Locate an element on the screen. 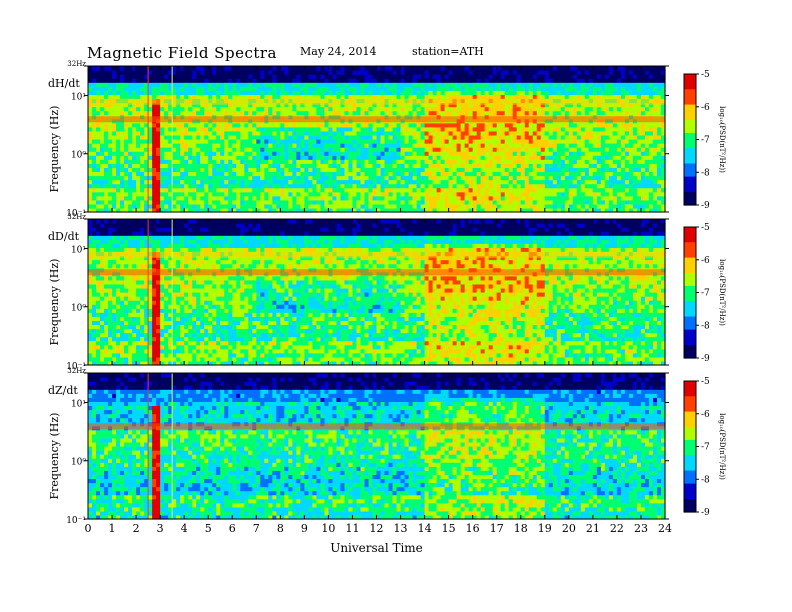 Image resolution: width=792 pixels, height=612 pixels. x-tick-label: 19 is located at coordinates (545, 528).